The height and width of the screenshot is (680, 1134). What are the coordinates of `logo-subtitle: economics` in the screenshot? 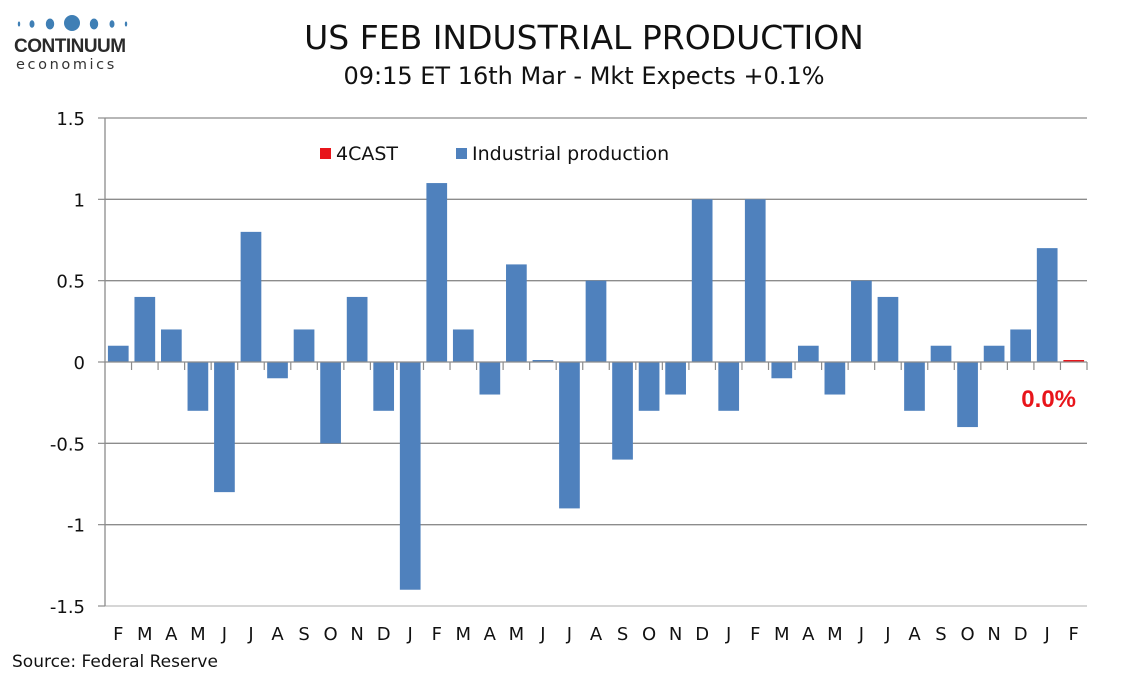 It's located at (66, 65).